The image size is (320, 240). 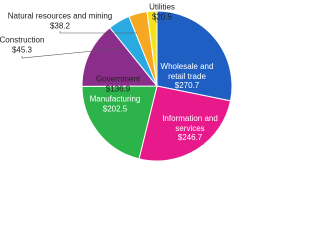 What do you see at coordinates (60, 16) in the screenshot?
I see `category-label: Natural resources and mining` at bounding box center [60, 16].